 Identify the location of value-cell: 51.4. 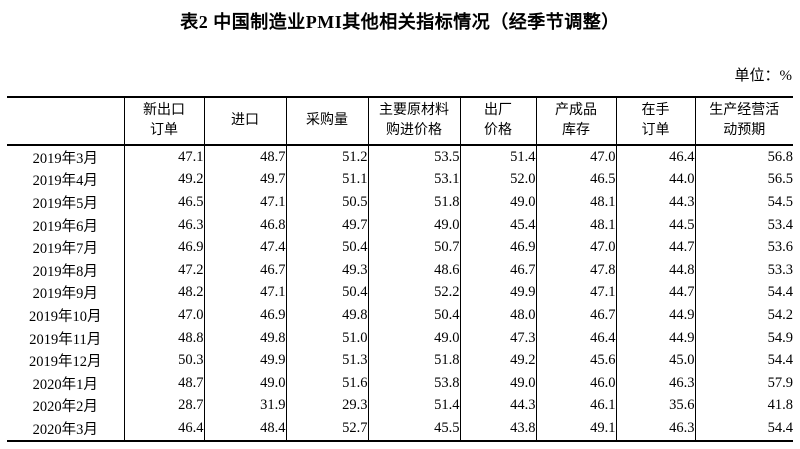
(413, 406).